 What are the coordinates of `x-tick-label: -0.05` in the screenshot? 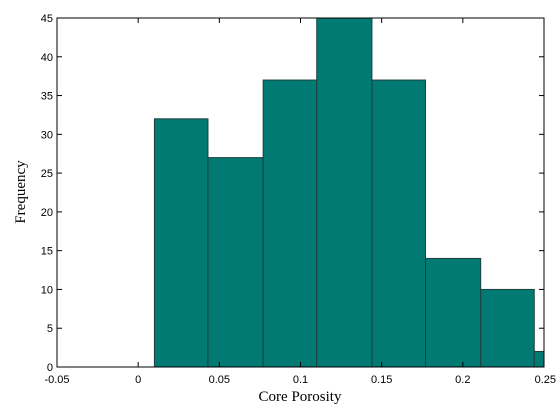 It's located at (56, 380).